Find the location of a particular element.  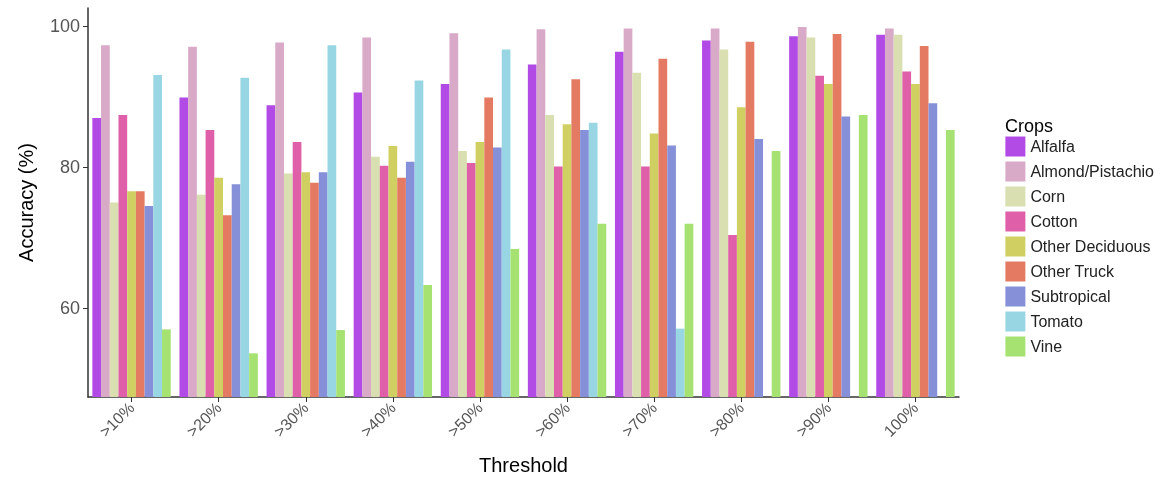

legend-label: Other Deciduous is located at coordinates (1090, 246).